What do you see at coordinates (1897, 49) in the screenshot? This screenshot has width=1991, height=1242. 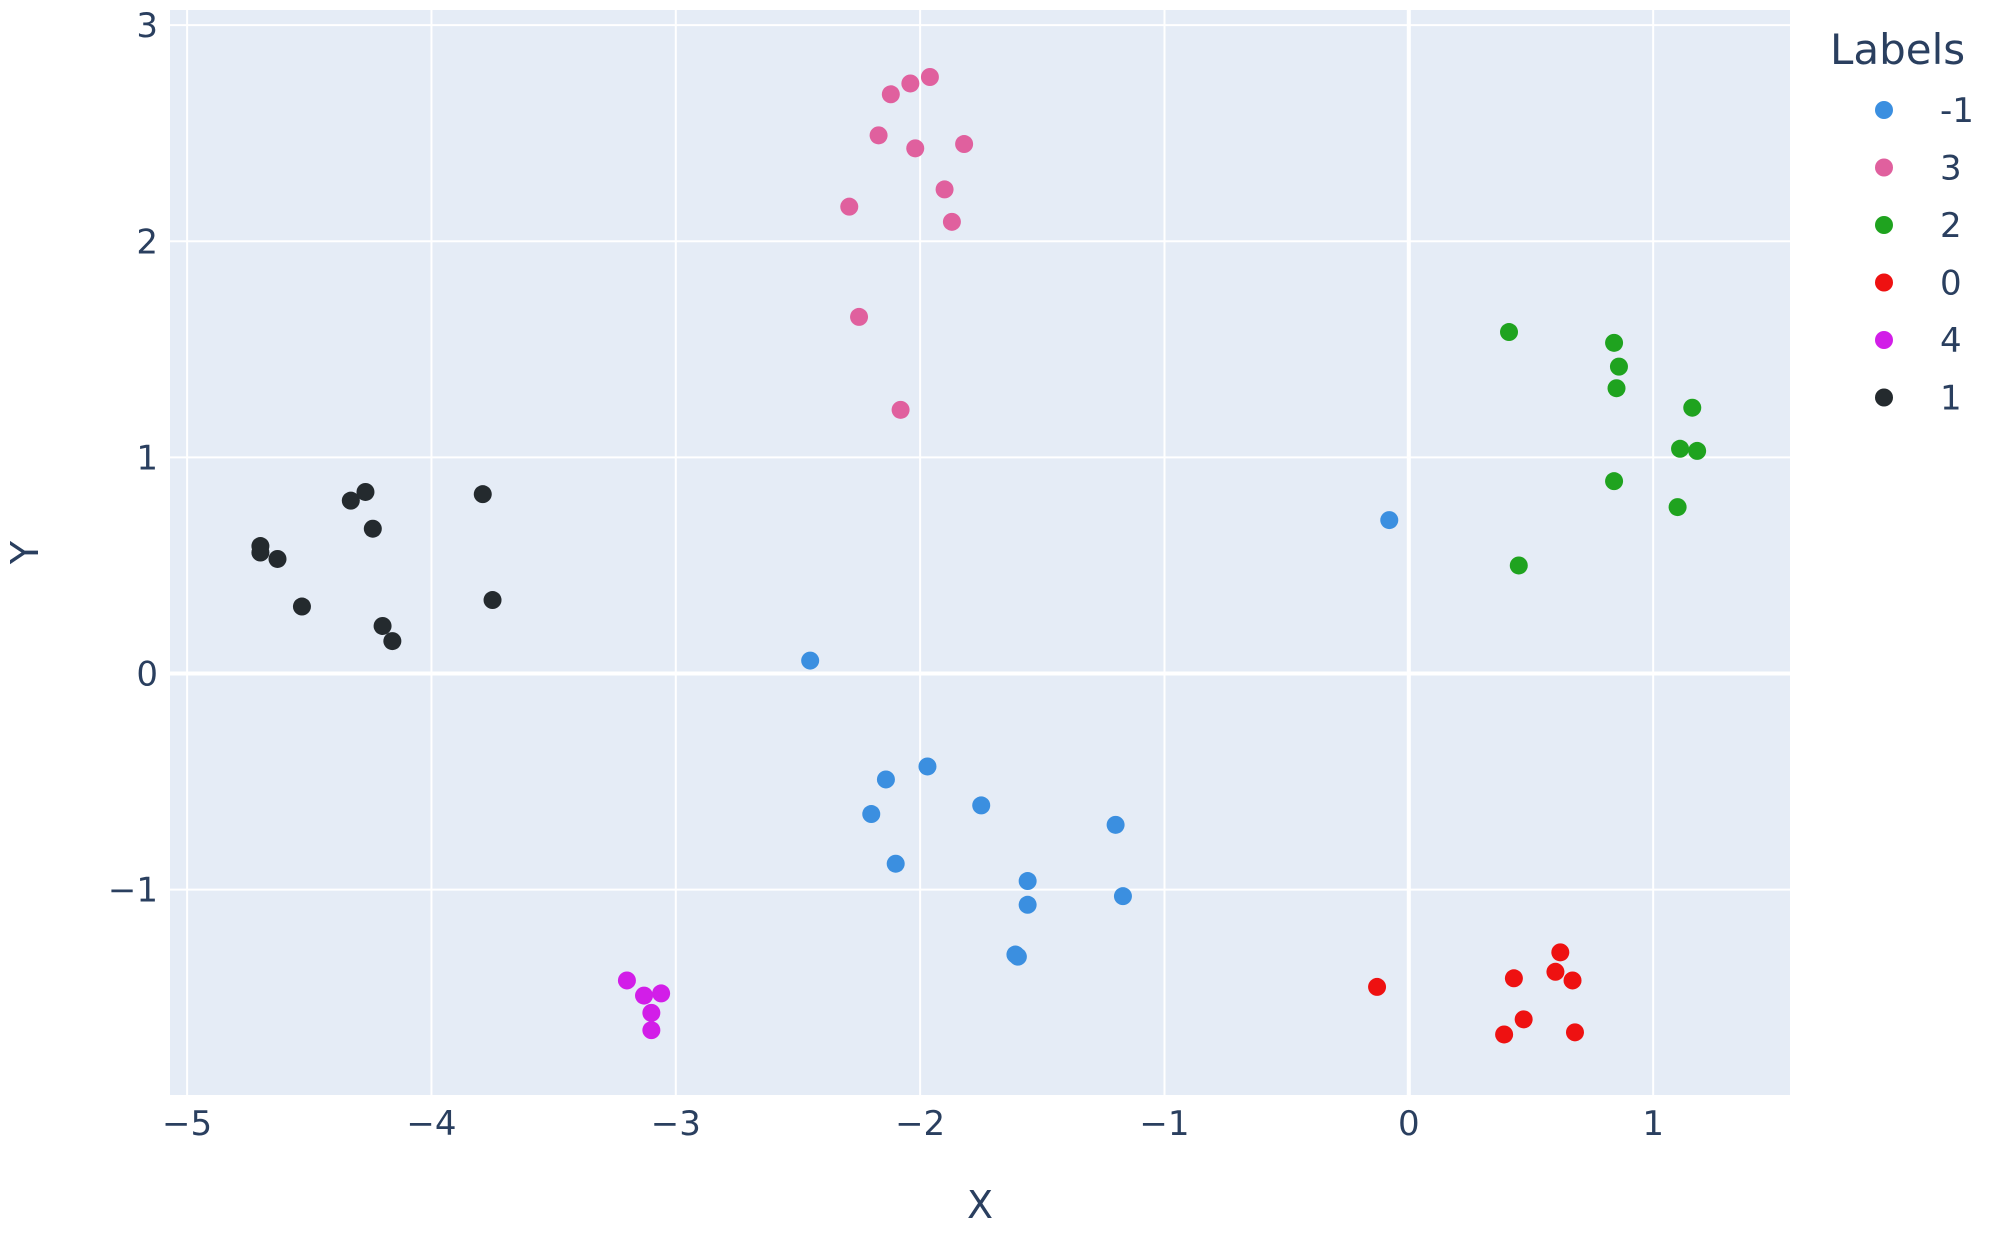 I see `legend-title: Labels` at bounding box center [1897, 49].